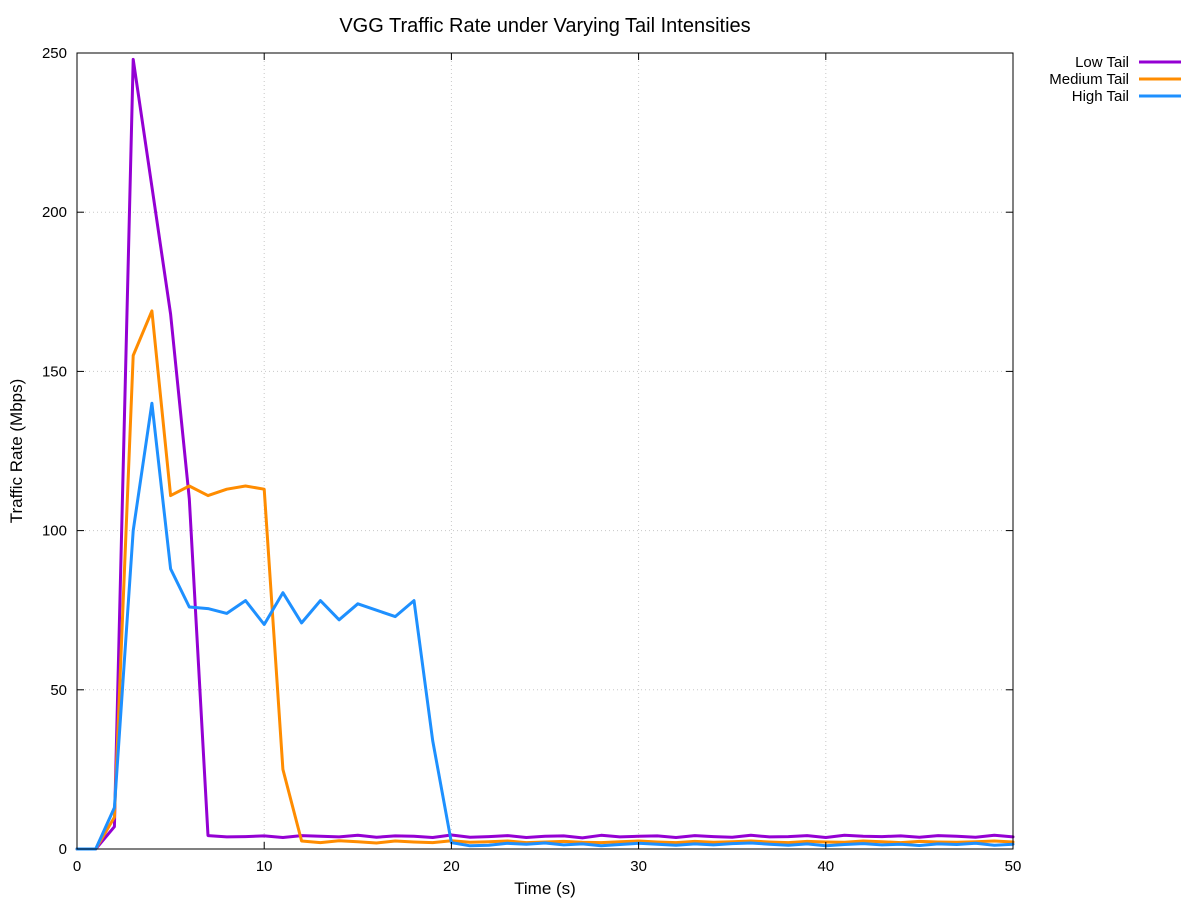 The width and height of the screenshot is (1200, 900). What do you see at coordinates (1013, 866) in the screenshot?
I see `x-tick-label: 50` at bounding box center [1013, 866].